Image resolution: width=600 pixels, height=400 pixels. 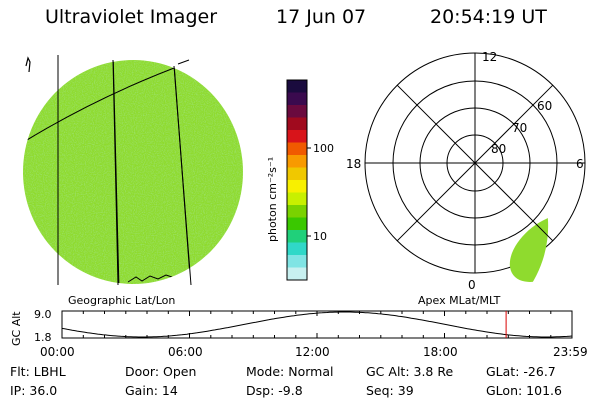 What do you see at coordinates (43, 337) in the screenshot?
I see `altitude-ymin: 1.8` at bounding box center [43, 337].